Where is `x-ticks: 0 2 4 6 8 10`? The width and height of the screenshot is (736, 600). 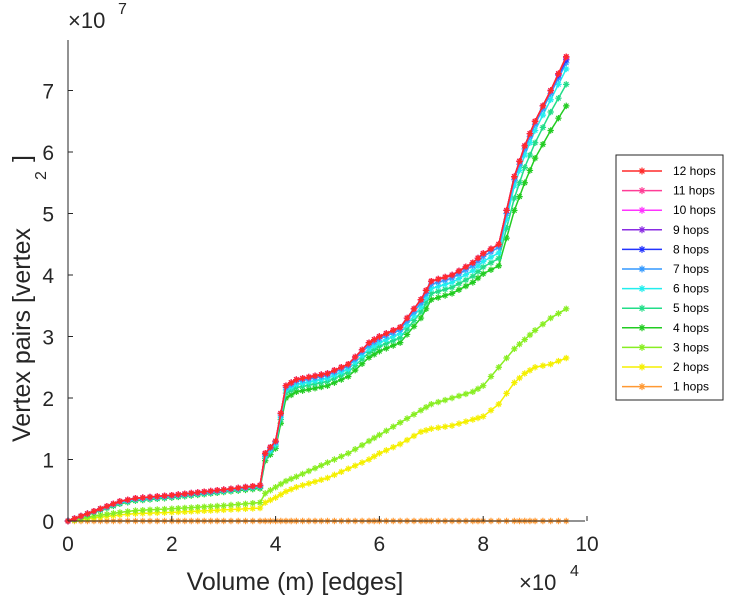 x-ticks: 0 2 4 6 8 10 is located at coordinates (330, 536).